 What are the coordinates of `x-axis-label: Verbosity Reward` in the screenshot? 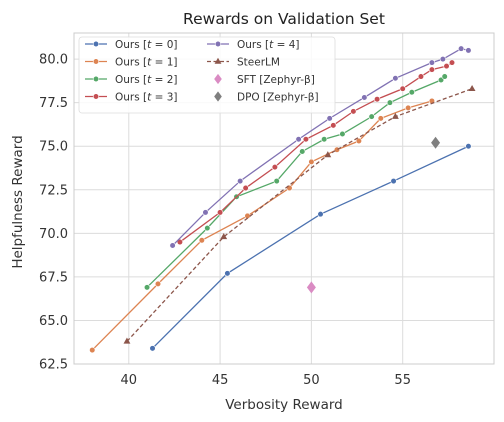 It's located at (284, 405).